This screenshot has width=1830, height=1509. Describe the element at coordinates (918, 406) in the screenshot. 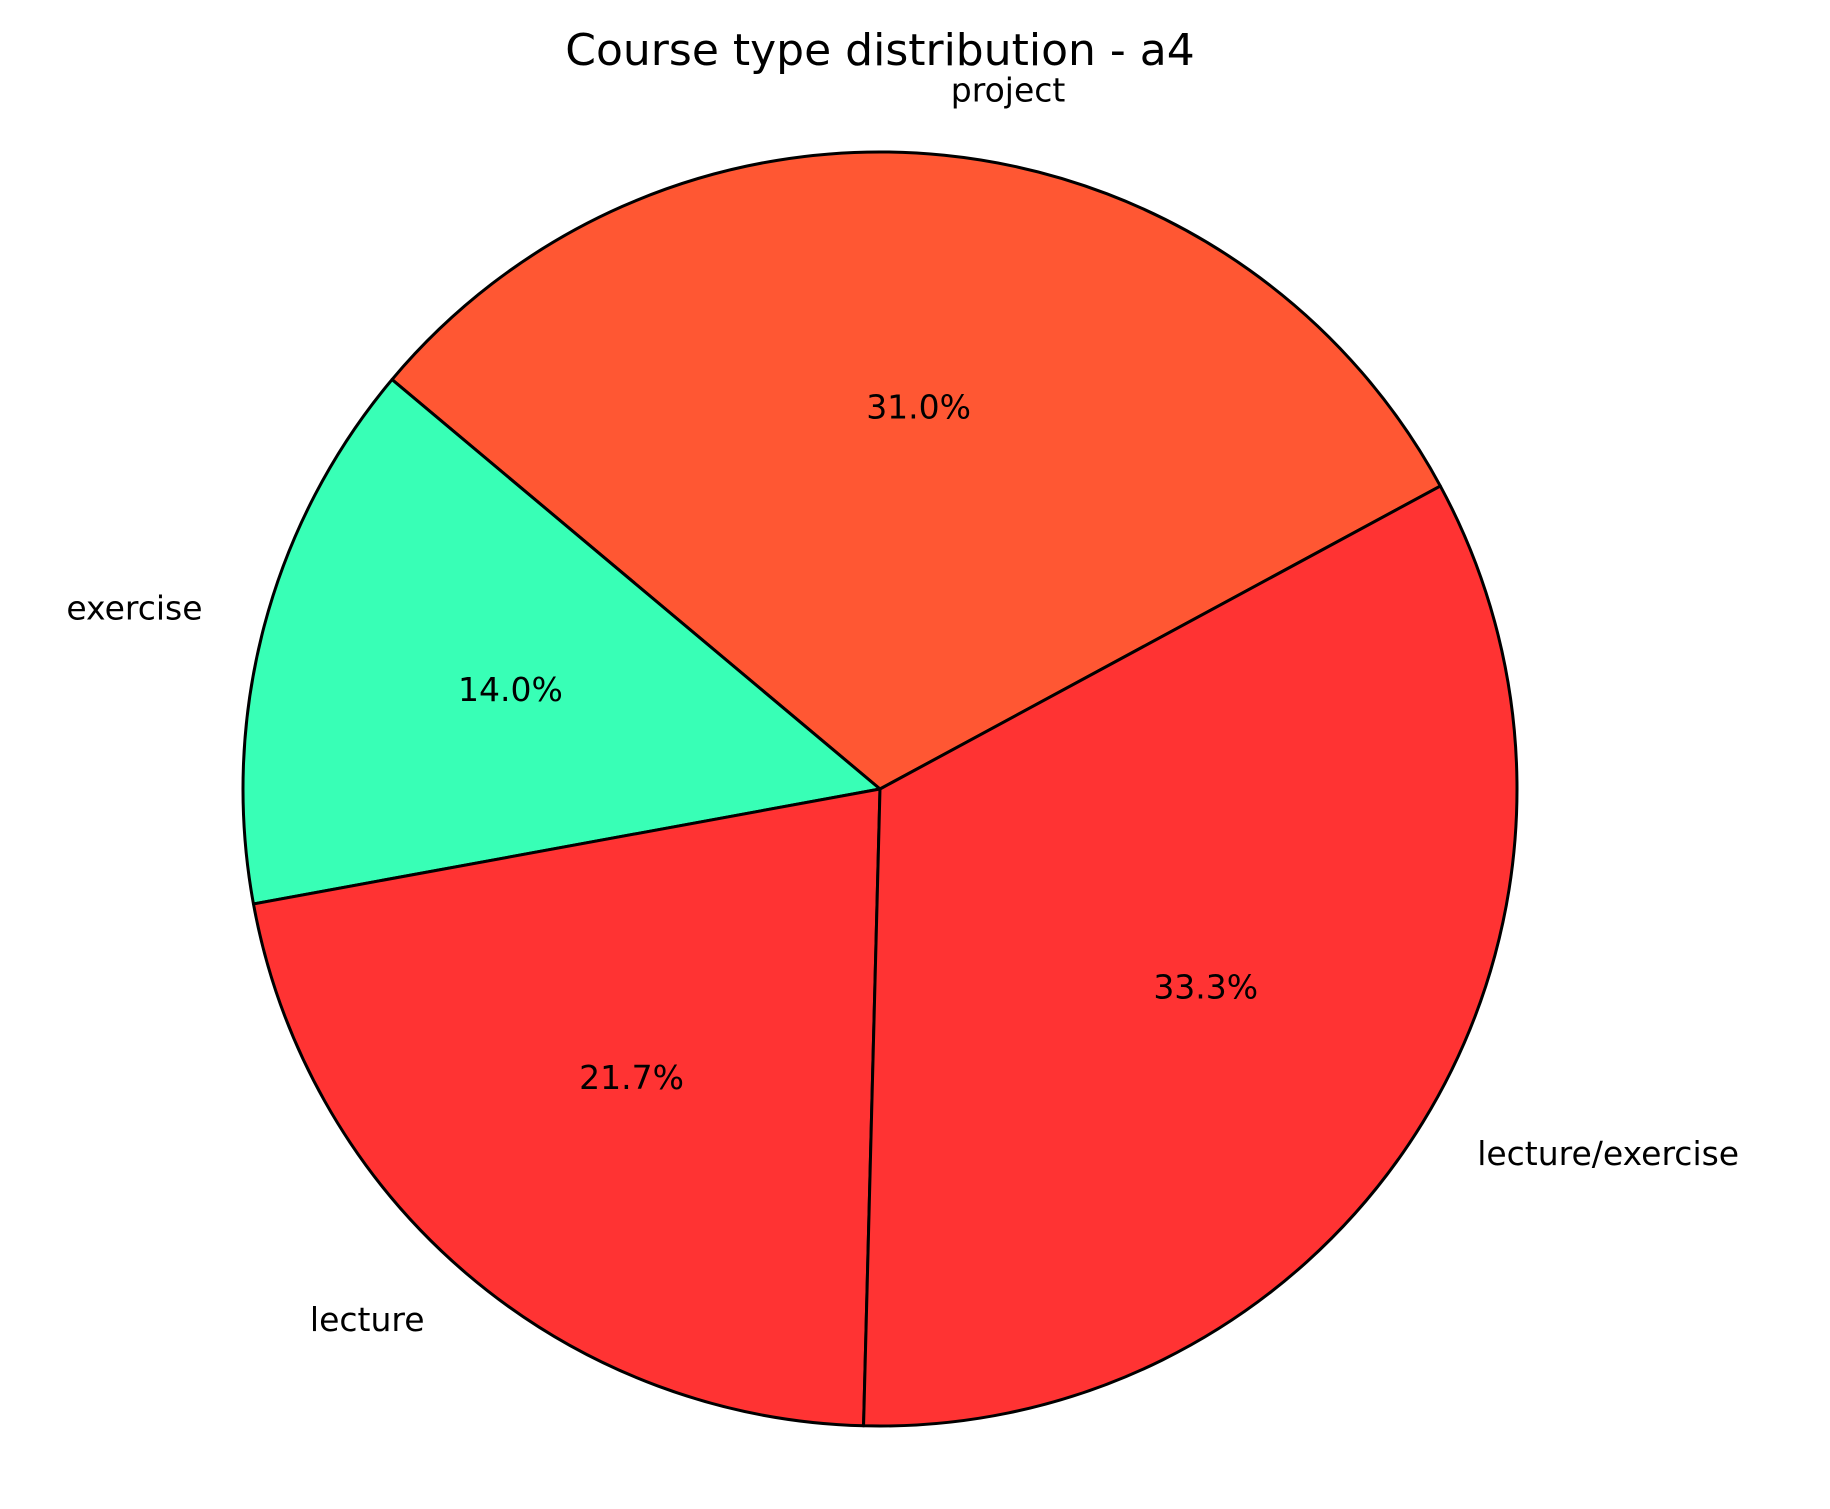

I see `value-label: 31.0%` at that location.